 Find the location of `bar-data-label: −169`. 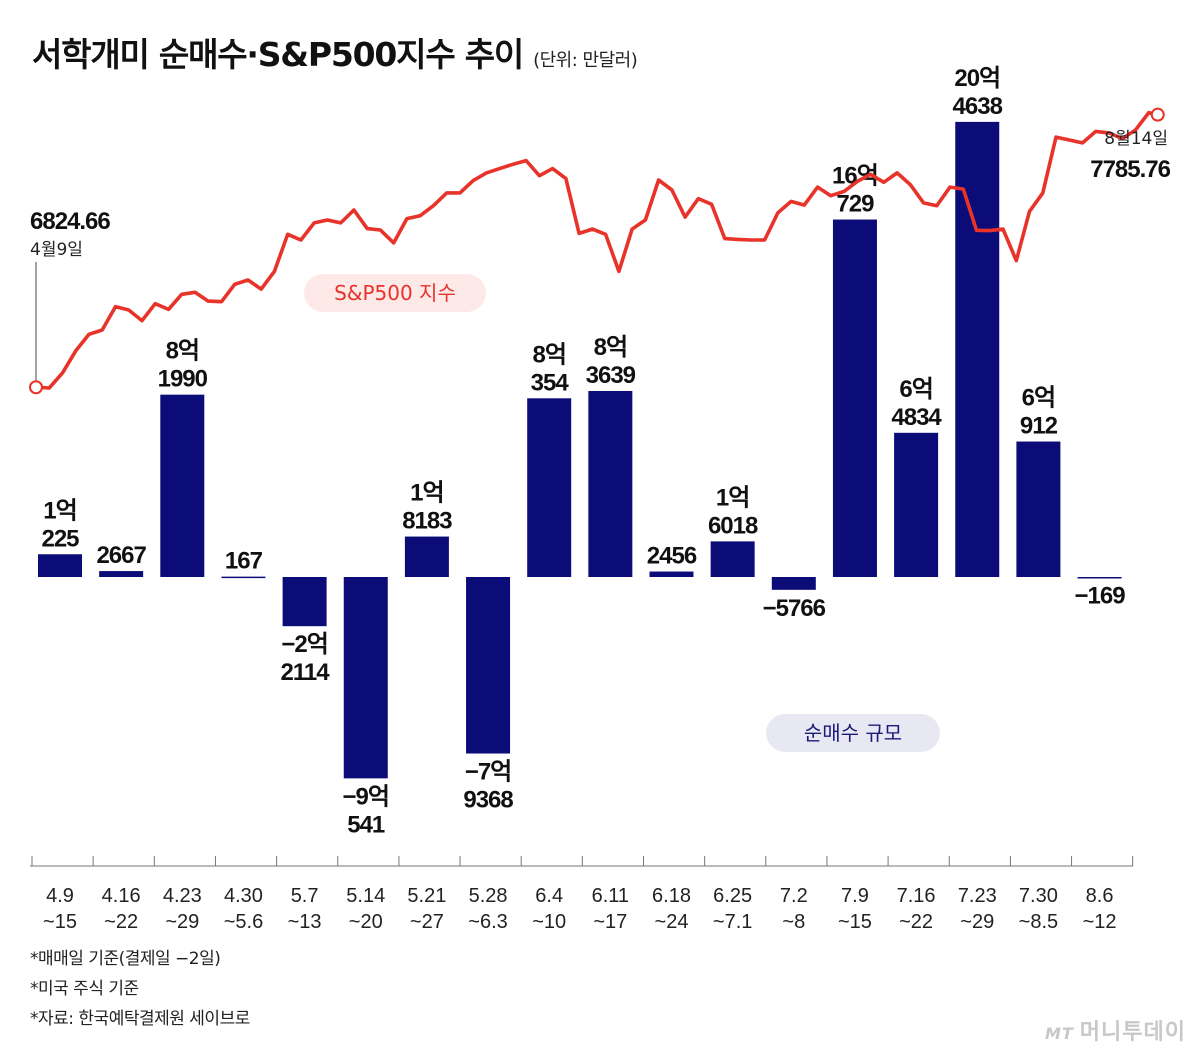

bar-data-label: −169 is located at coordinates (1100, 595).